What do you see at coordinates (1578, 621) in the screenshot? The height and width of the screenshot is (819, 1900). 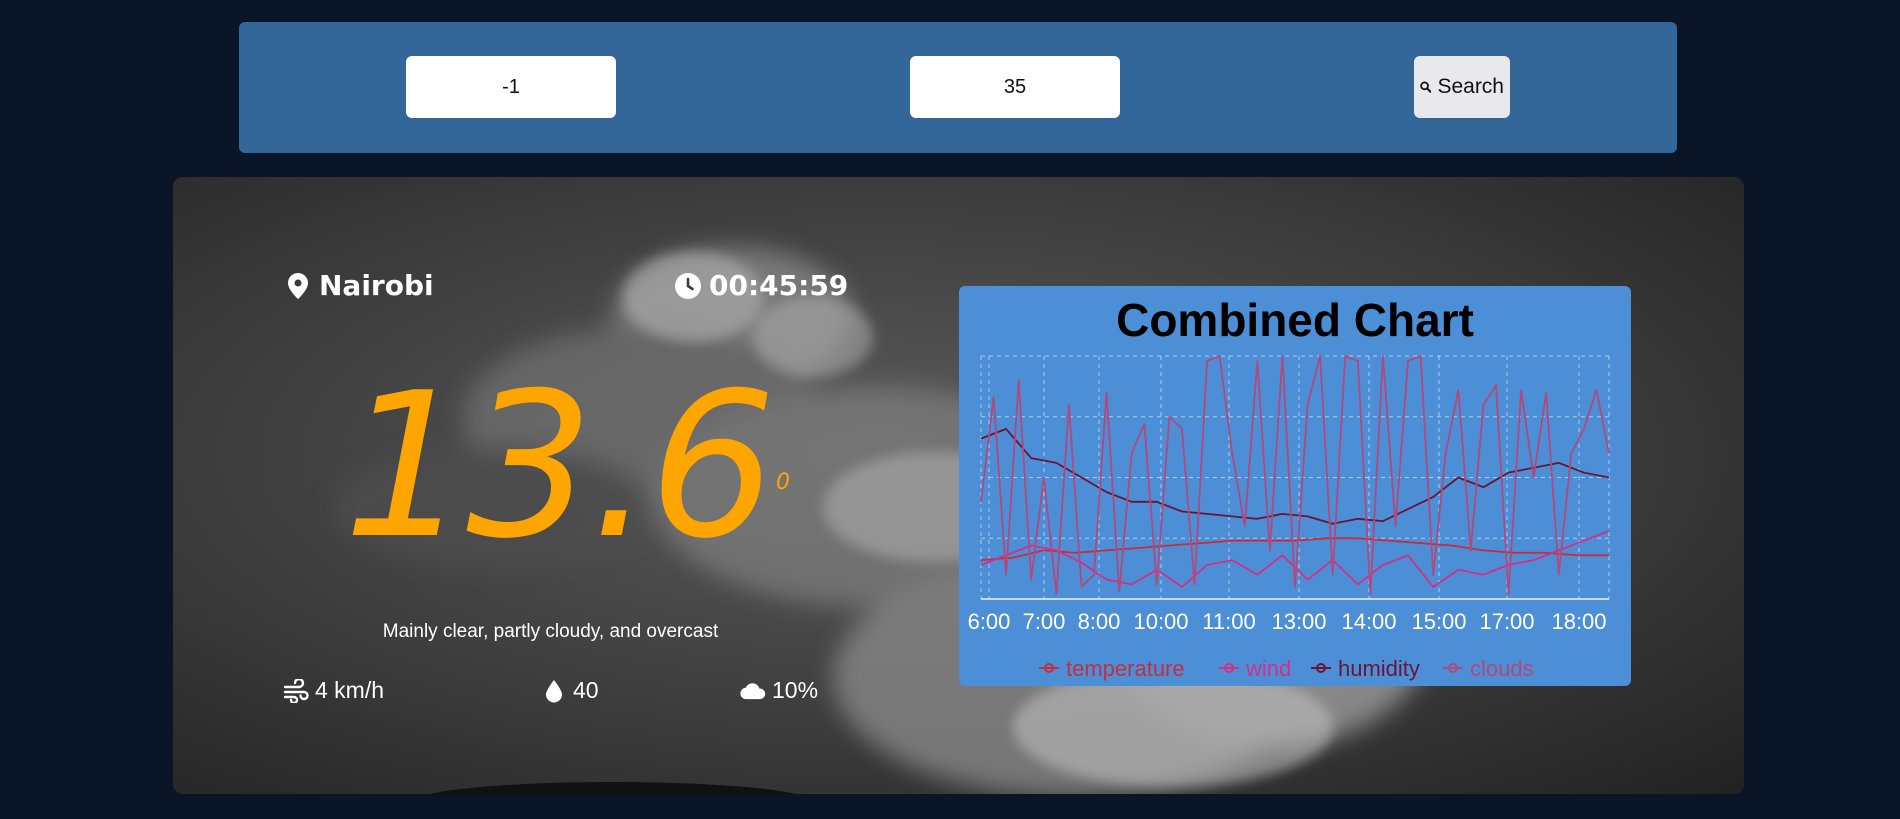 I see `chart-x-tick-label: 18:00` at bounding box center [1578, 621].